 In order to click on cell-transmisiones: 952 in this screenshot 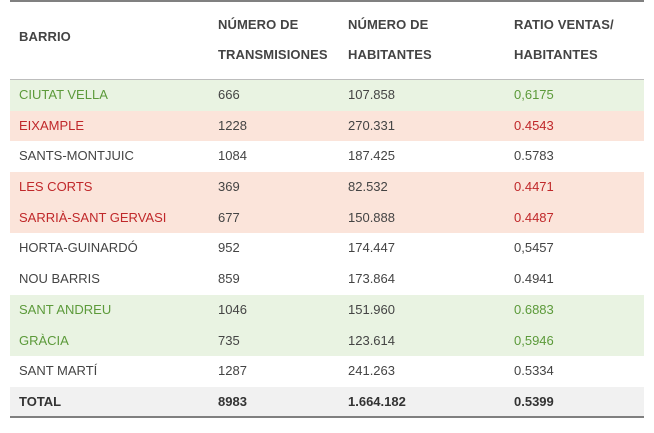, I will do `click(229, 248)`.